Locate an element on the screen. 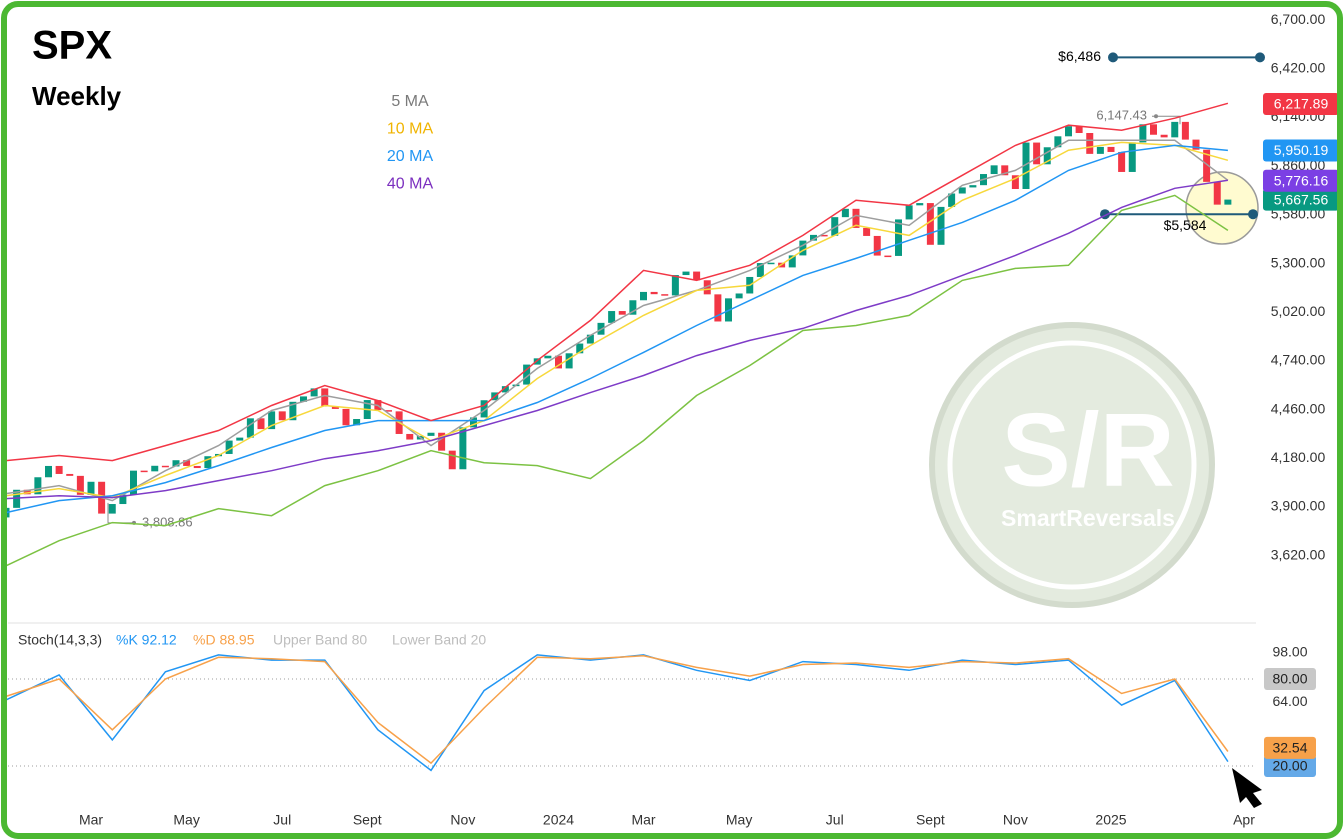 Image resolution: width=1344 pixels, height=840 pixels. value-tag is located at coordinates (1290, 747).